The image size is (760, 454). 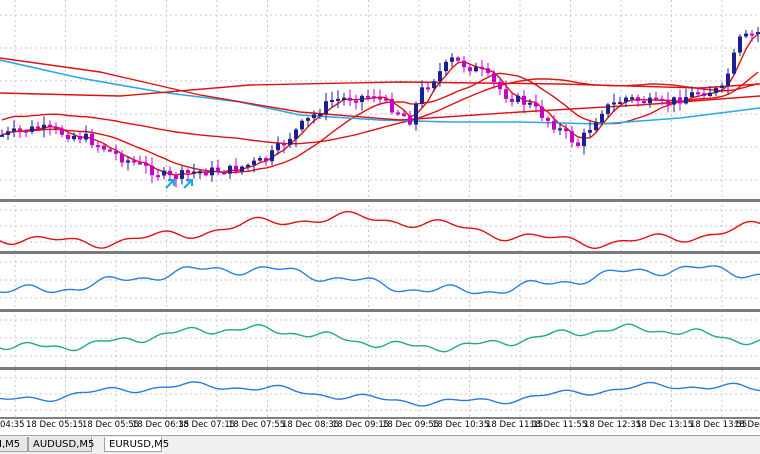 I want to click on time-axis-label: 18 Dec 08:35, so click(x=311, y=425).